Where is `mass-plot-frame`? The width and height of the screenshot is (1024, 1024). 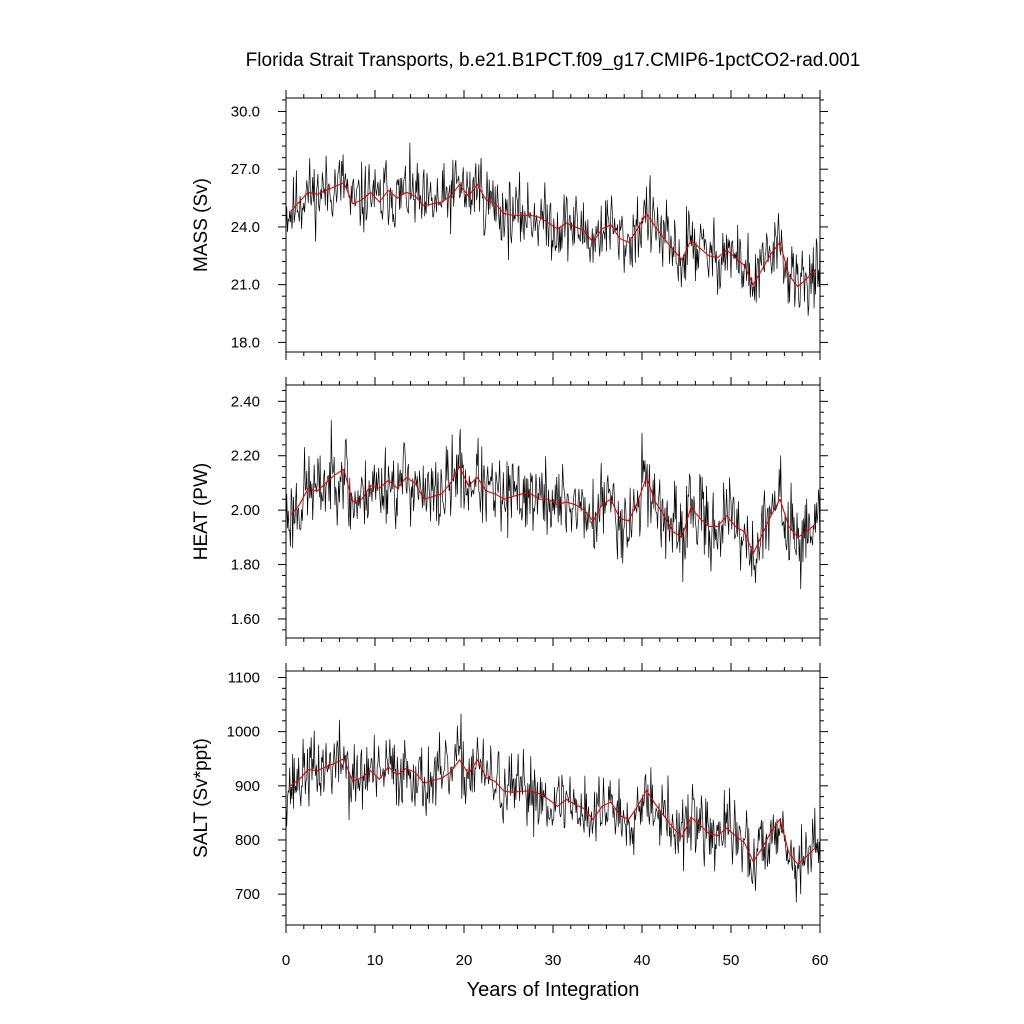 mass-plot-frame is located at coordinates (553, 225).